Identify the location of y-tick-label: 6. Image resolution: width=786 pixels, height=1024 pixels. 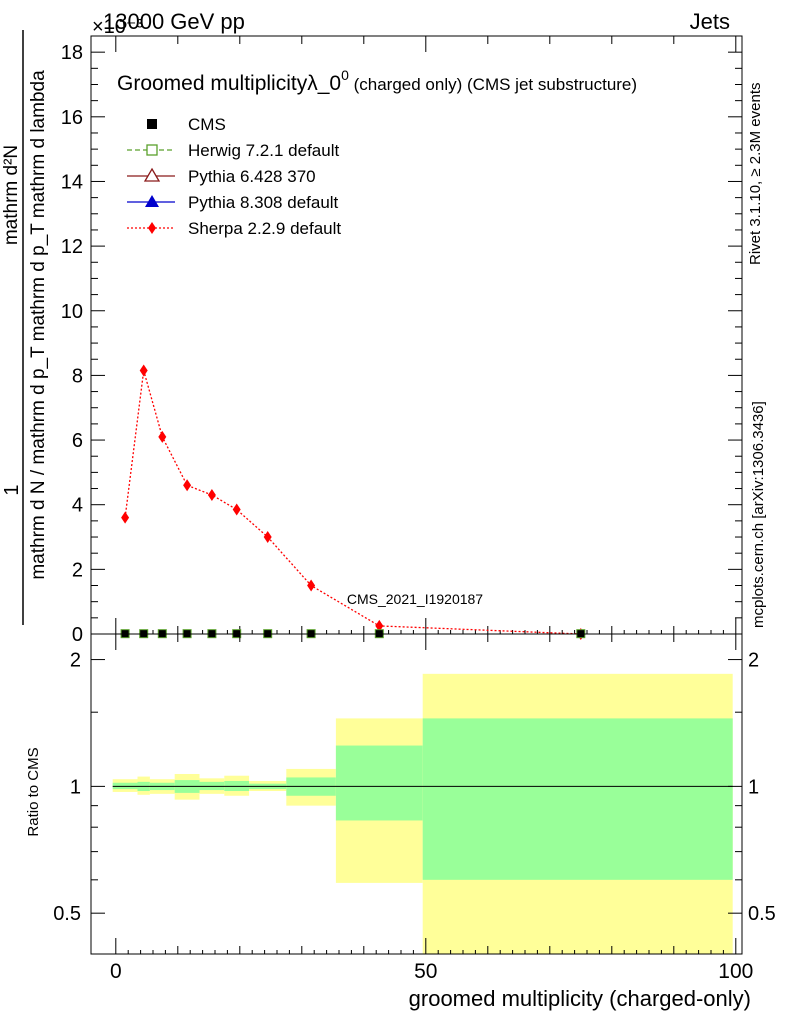
(77, 441).